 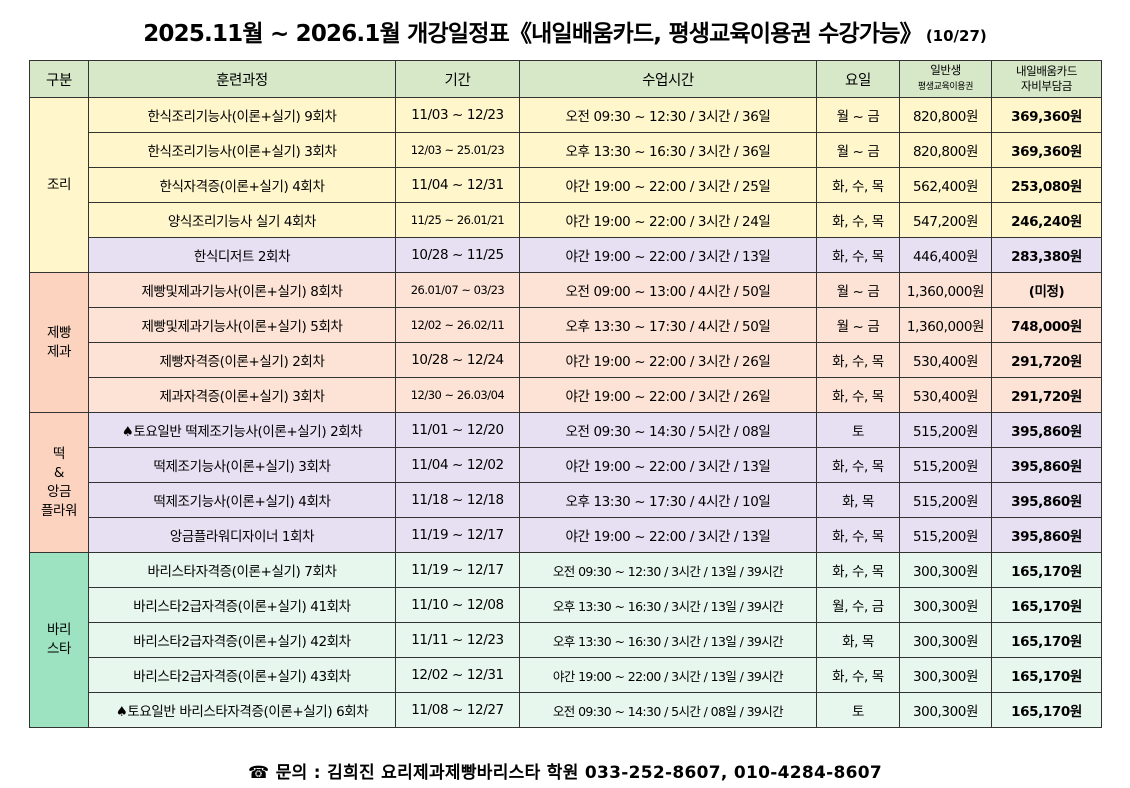 What do you see at coordinates (858, 79) in the screenshot?
I see `header-days: 요일` at bounding box center [858, 79].